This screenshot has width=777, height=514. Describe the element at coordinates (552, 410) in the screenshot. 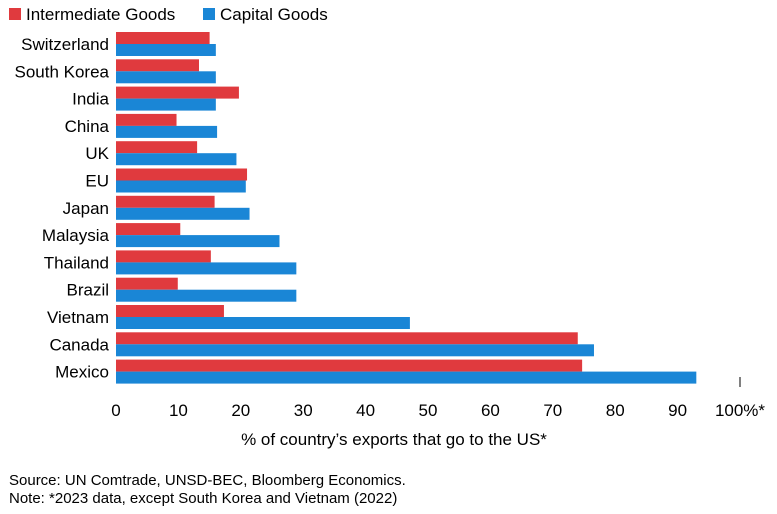

I see `x-tick-label-7: 70` at that location.